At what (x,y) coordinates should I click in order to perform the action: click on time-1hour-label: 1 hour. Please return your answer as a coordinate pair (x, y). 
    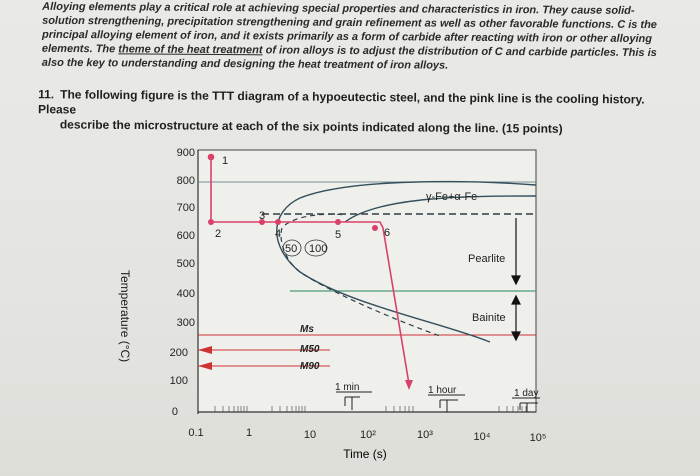
    Looking at the image, I should click on (442, 390).